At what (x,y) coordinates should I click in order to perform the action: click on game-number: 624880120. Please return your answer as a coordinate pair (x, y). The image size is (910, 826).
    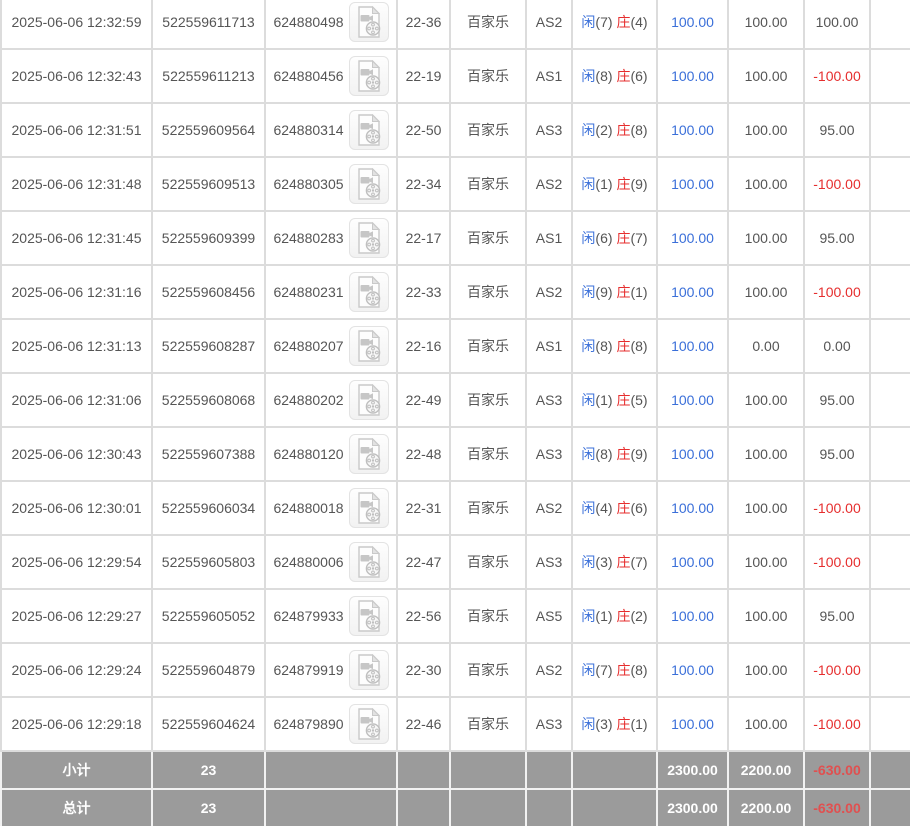
    Looking at the image, I should click on (308, 454).